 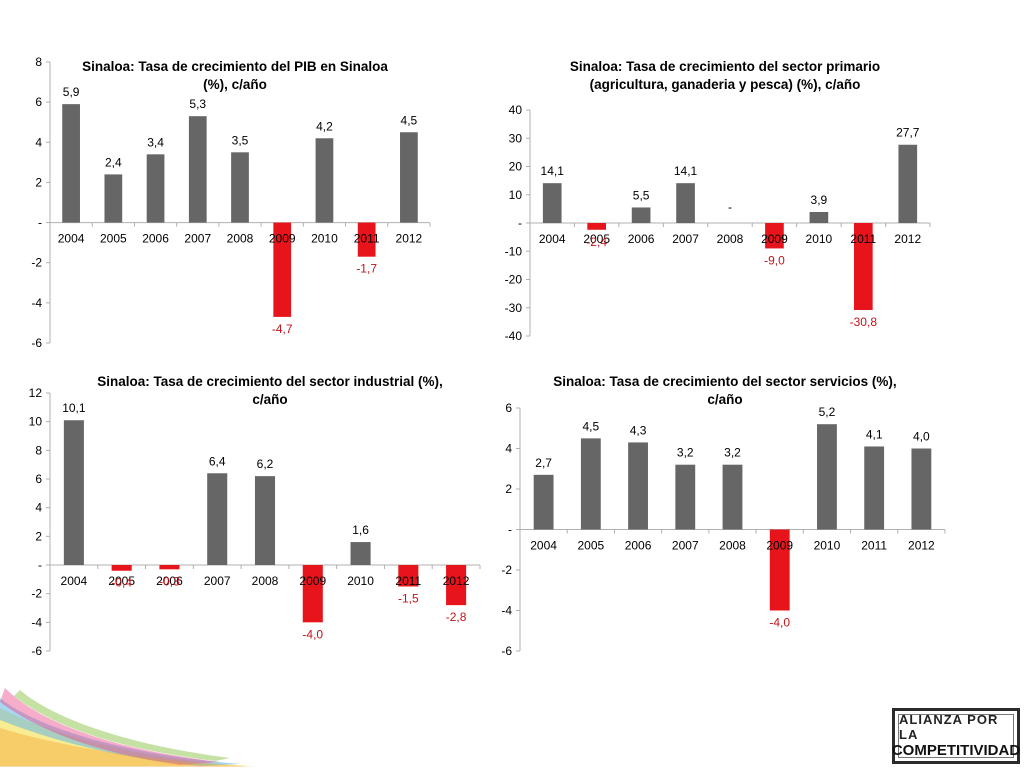 What do you see at coordinates (516, 110) in the screenshot?
I see `y-tick-label: 40` at bounding box center [516, 110].